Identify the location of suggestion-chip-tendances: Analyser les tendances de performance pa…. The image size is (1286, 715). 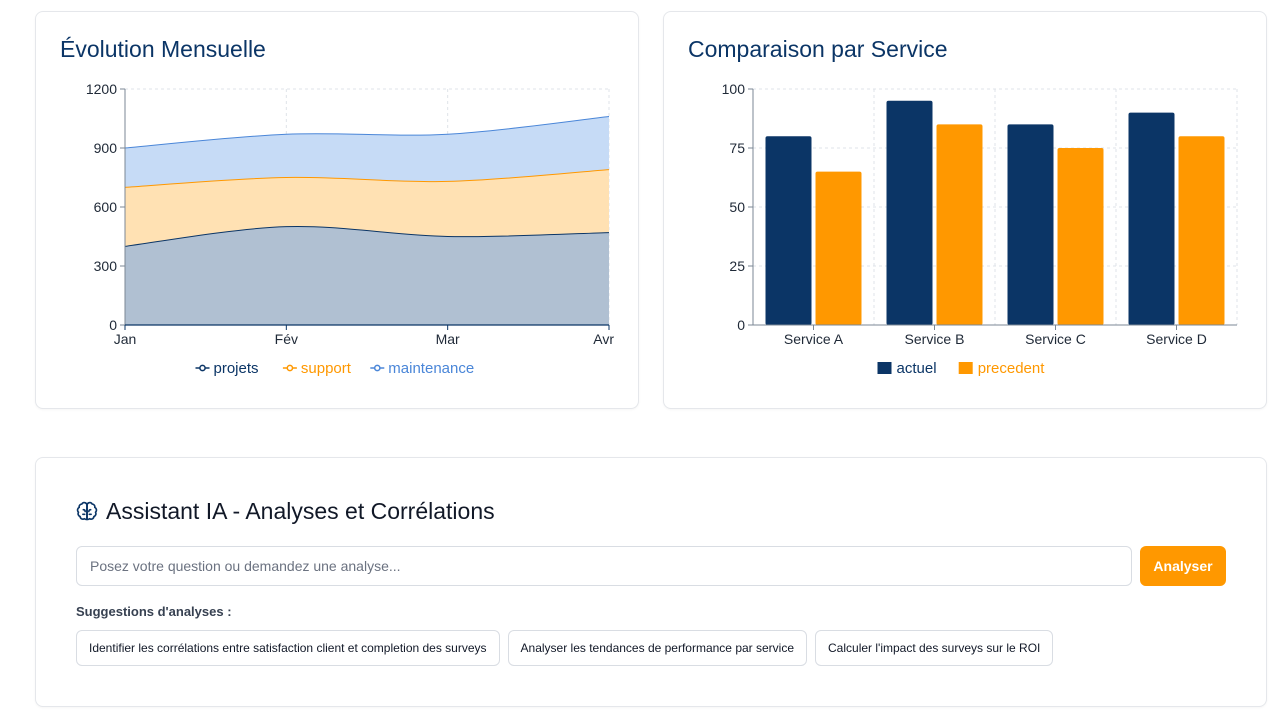
(657, 648).